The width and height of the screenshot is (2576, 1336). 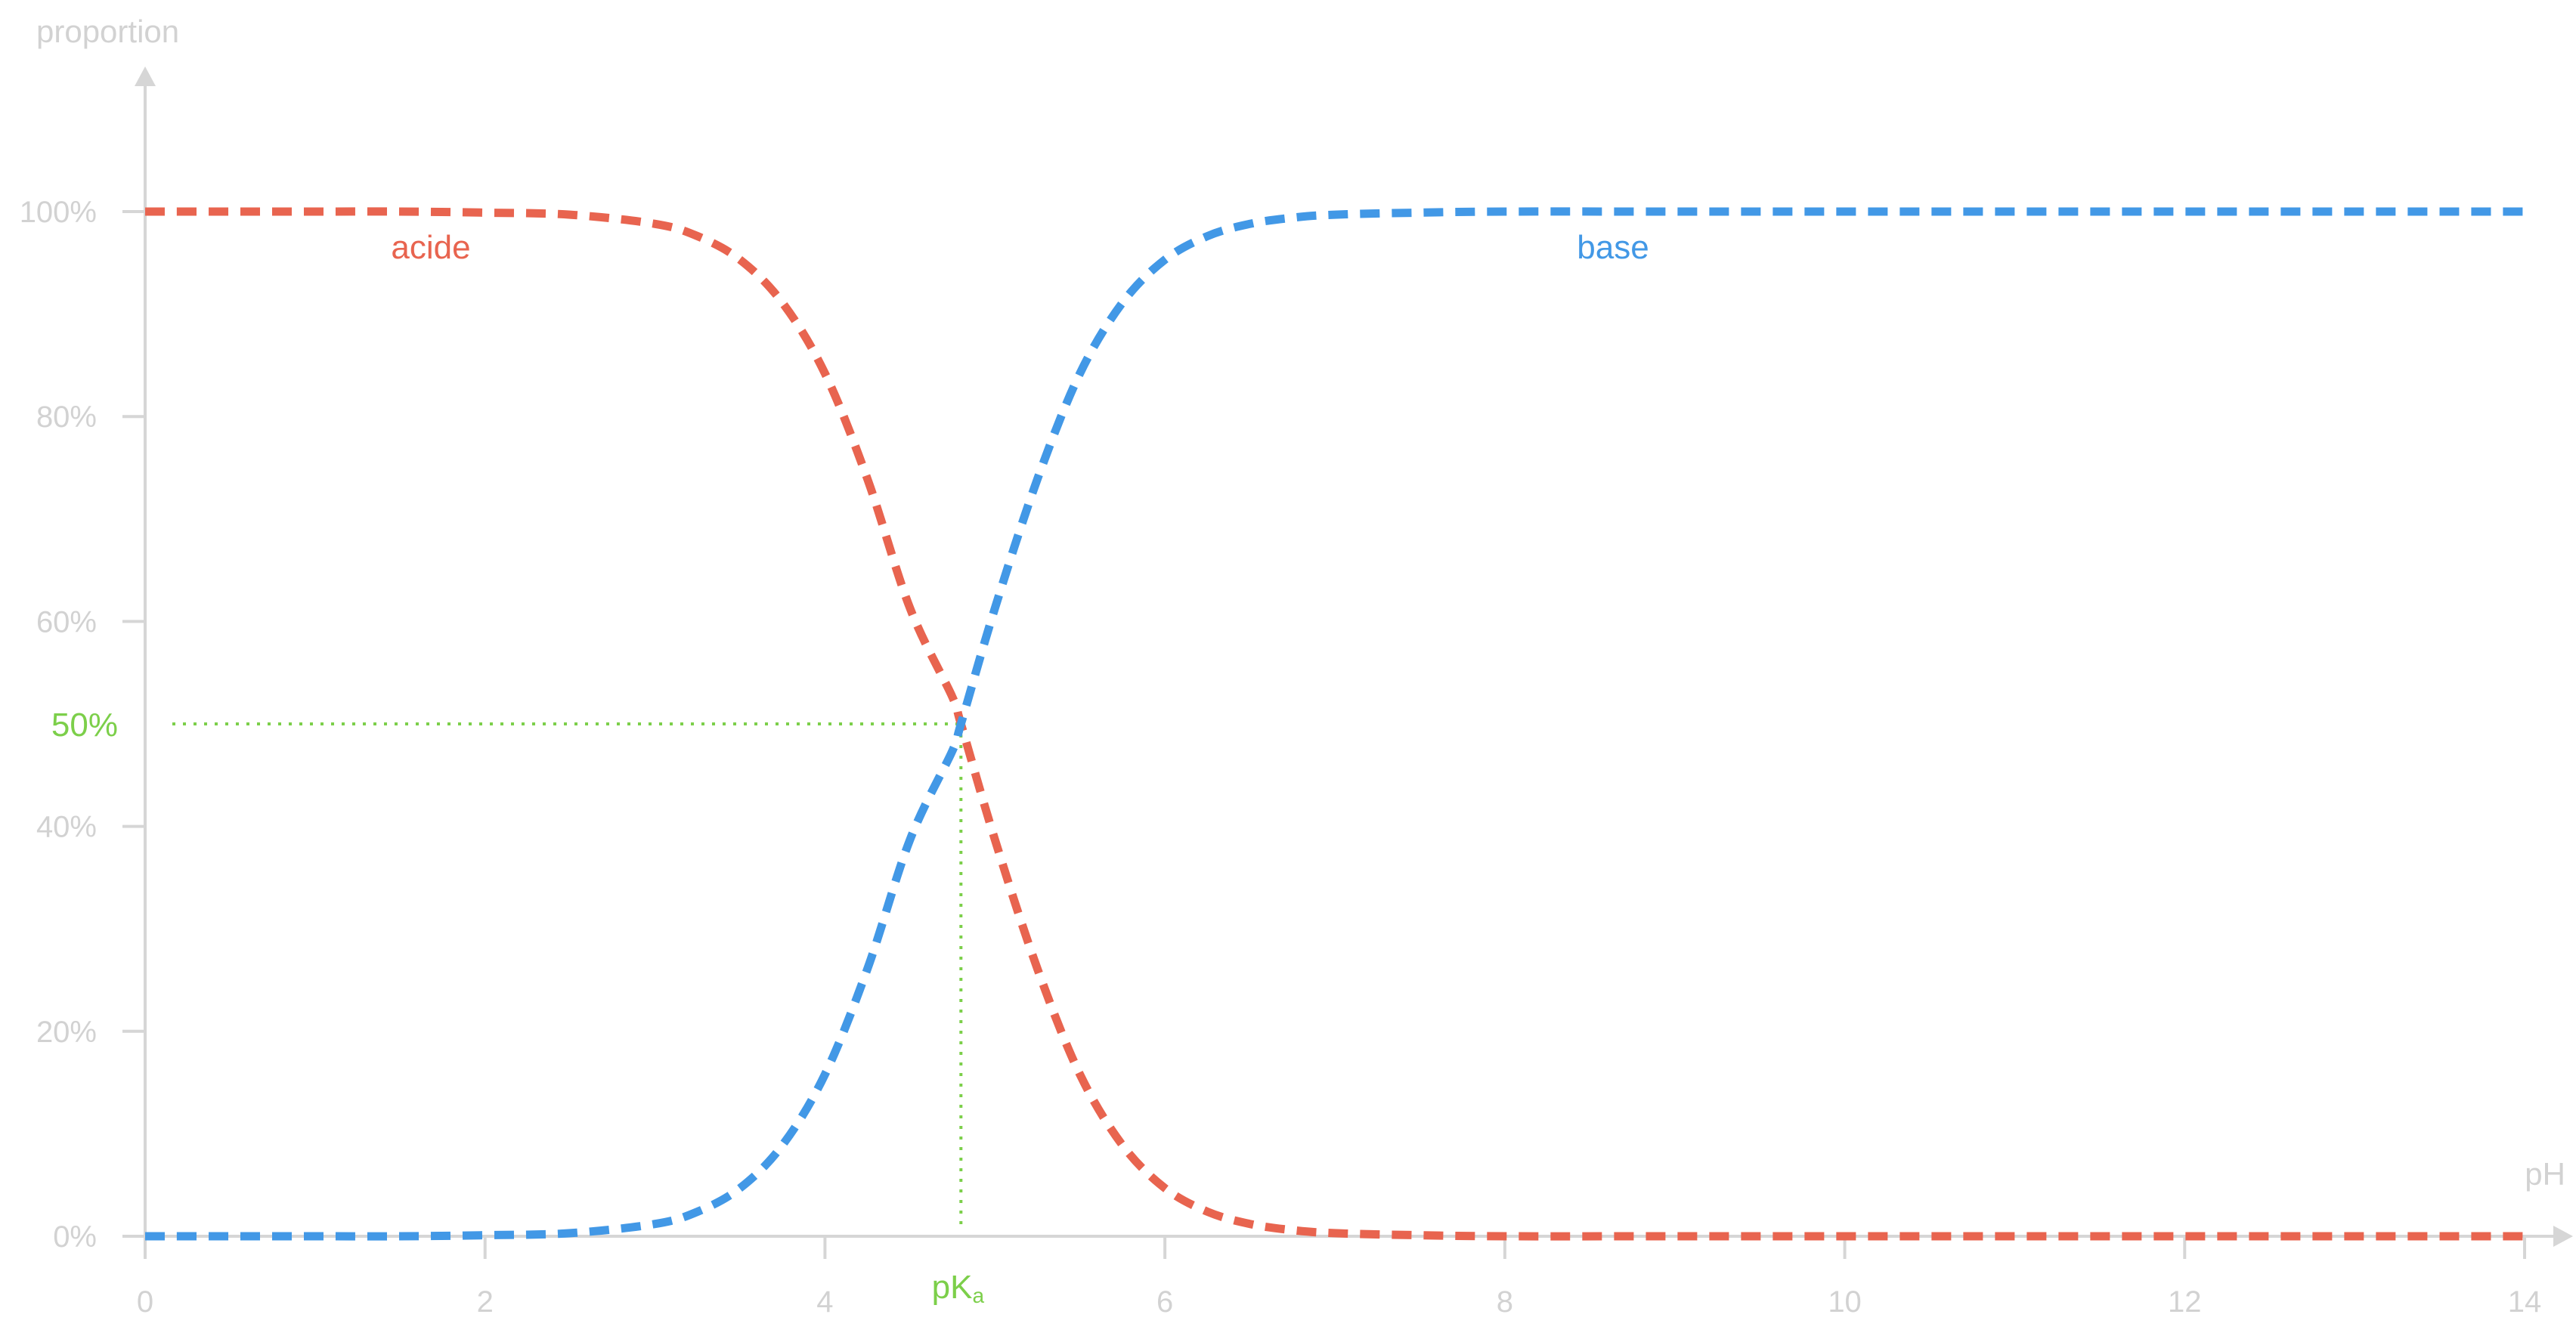 I want to click on y-tick-label: 100%, so click(x=58, y=212).